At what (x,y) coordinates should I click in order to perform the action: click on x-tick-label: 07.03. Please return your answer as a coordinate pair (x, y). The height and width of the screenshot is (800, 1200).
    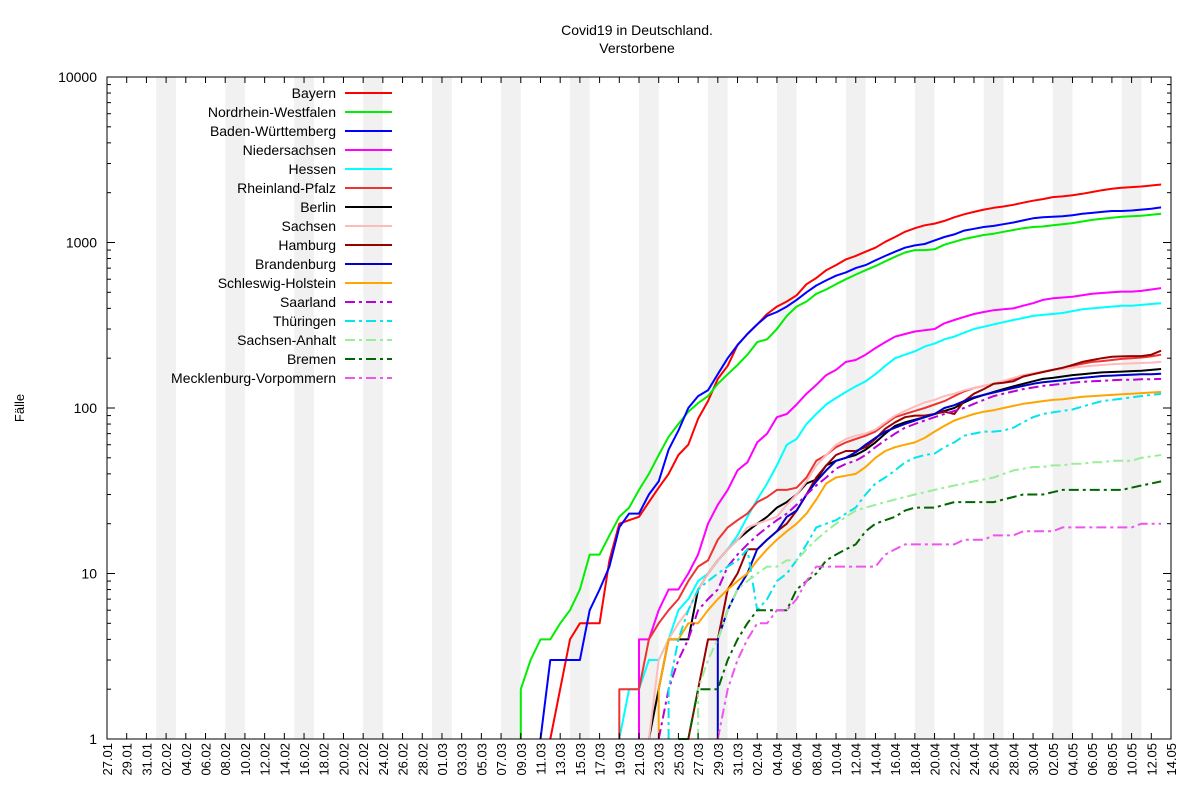
    Looking at the image, I should click on (501, 759).